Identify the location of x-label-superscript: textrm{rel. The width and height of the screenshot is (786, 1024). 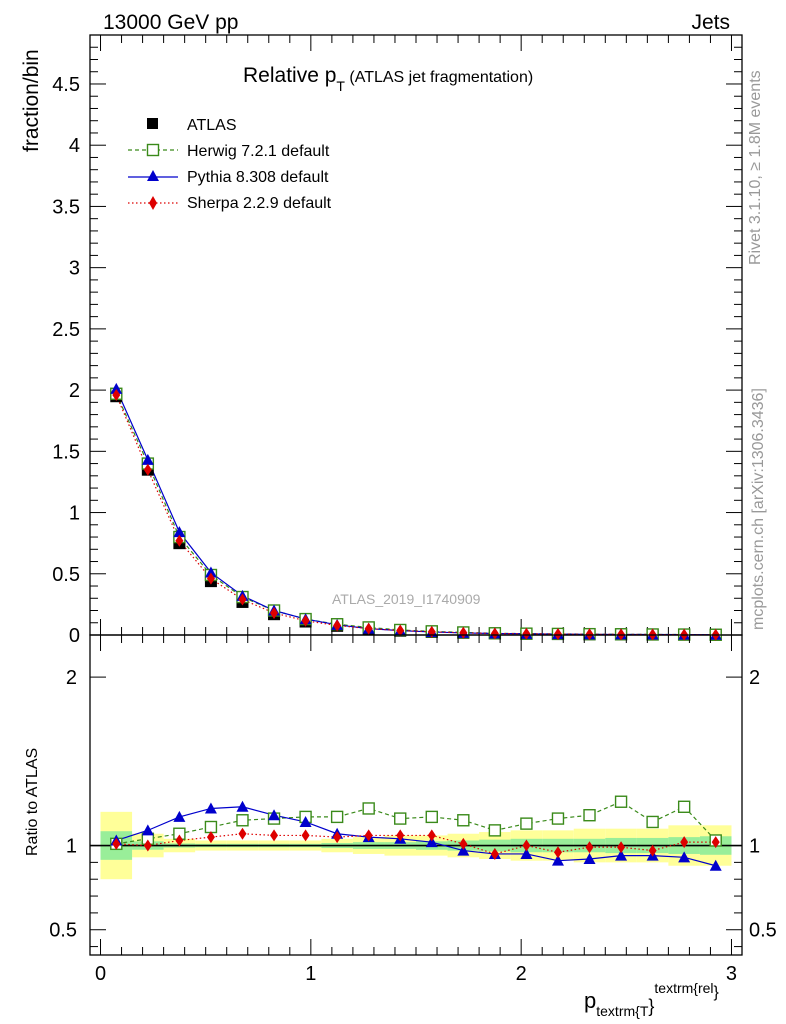
(683, 988).